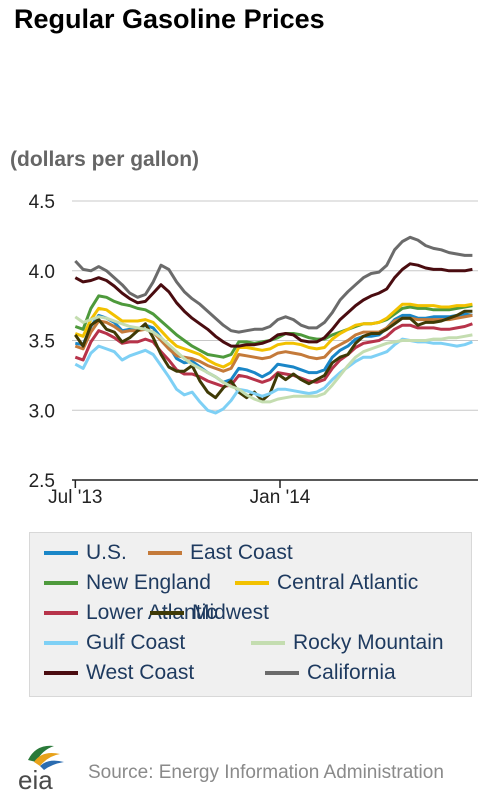  What do you see at coordinates (241, 552) in the screenshot?
I see `legend-label: East Coast` at bounding box center [241, 552].